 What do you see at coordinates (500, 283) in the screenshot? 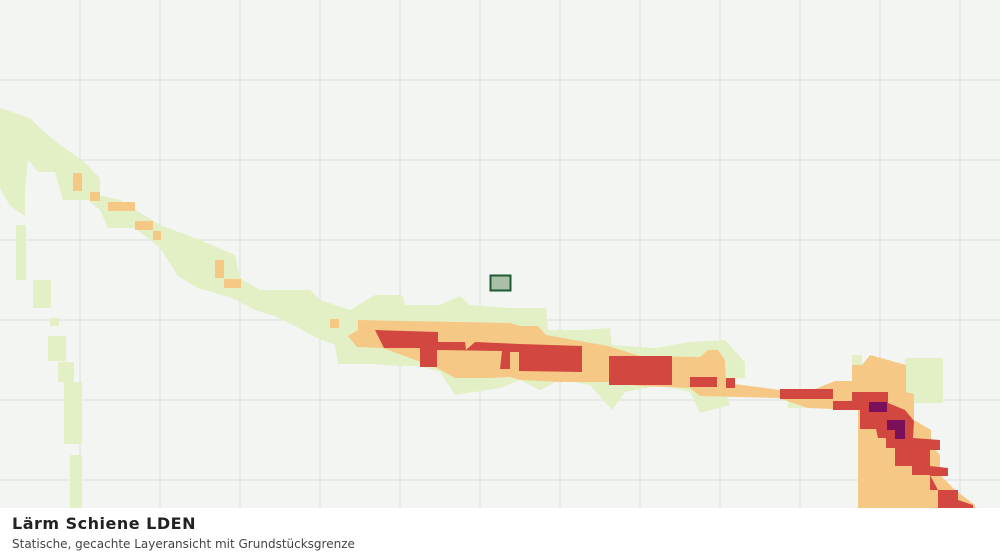
I see `parcel-boundary` at bounding box center [500, 283].